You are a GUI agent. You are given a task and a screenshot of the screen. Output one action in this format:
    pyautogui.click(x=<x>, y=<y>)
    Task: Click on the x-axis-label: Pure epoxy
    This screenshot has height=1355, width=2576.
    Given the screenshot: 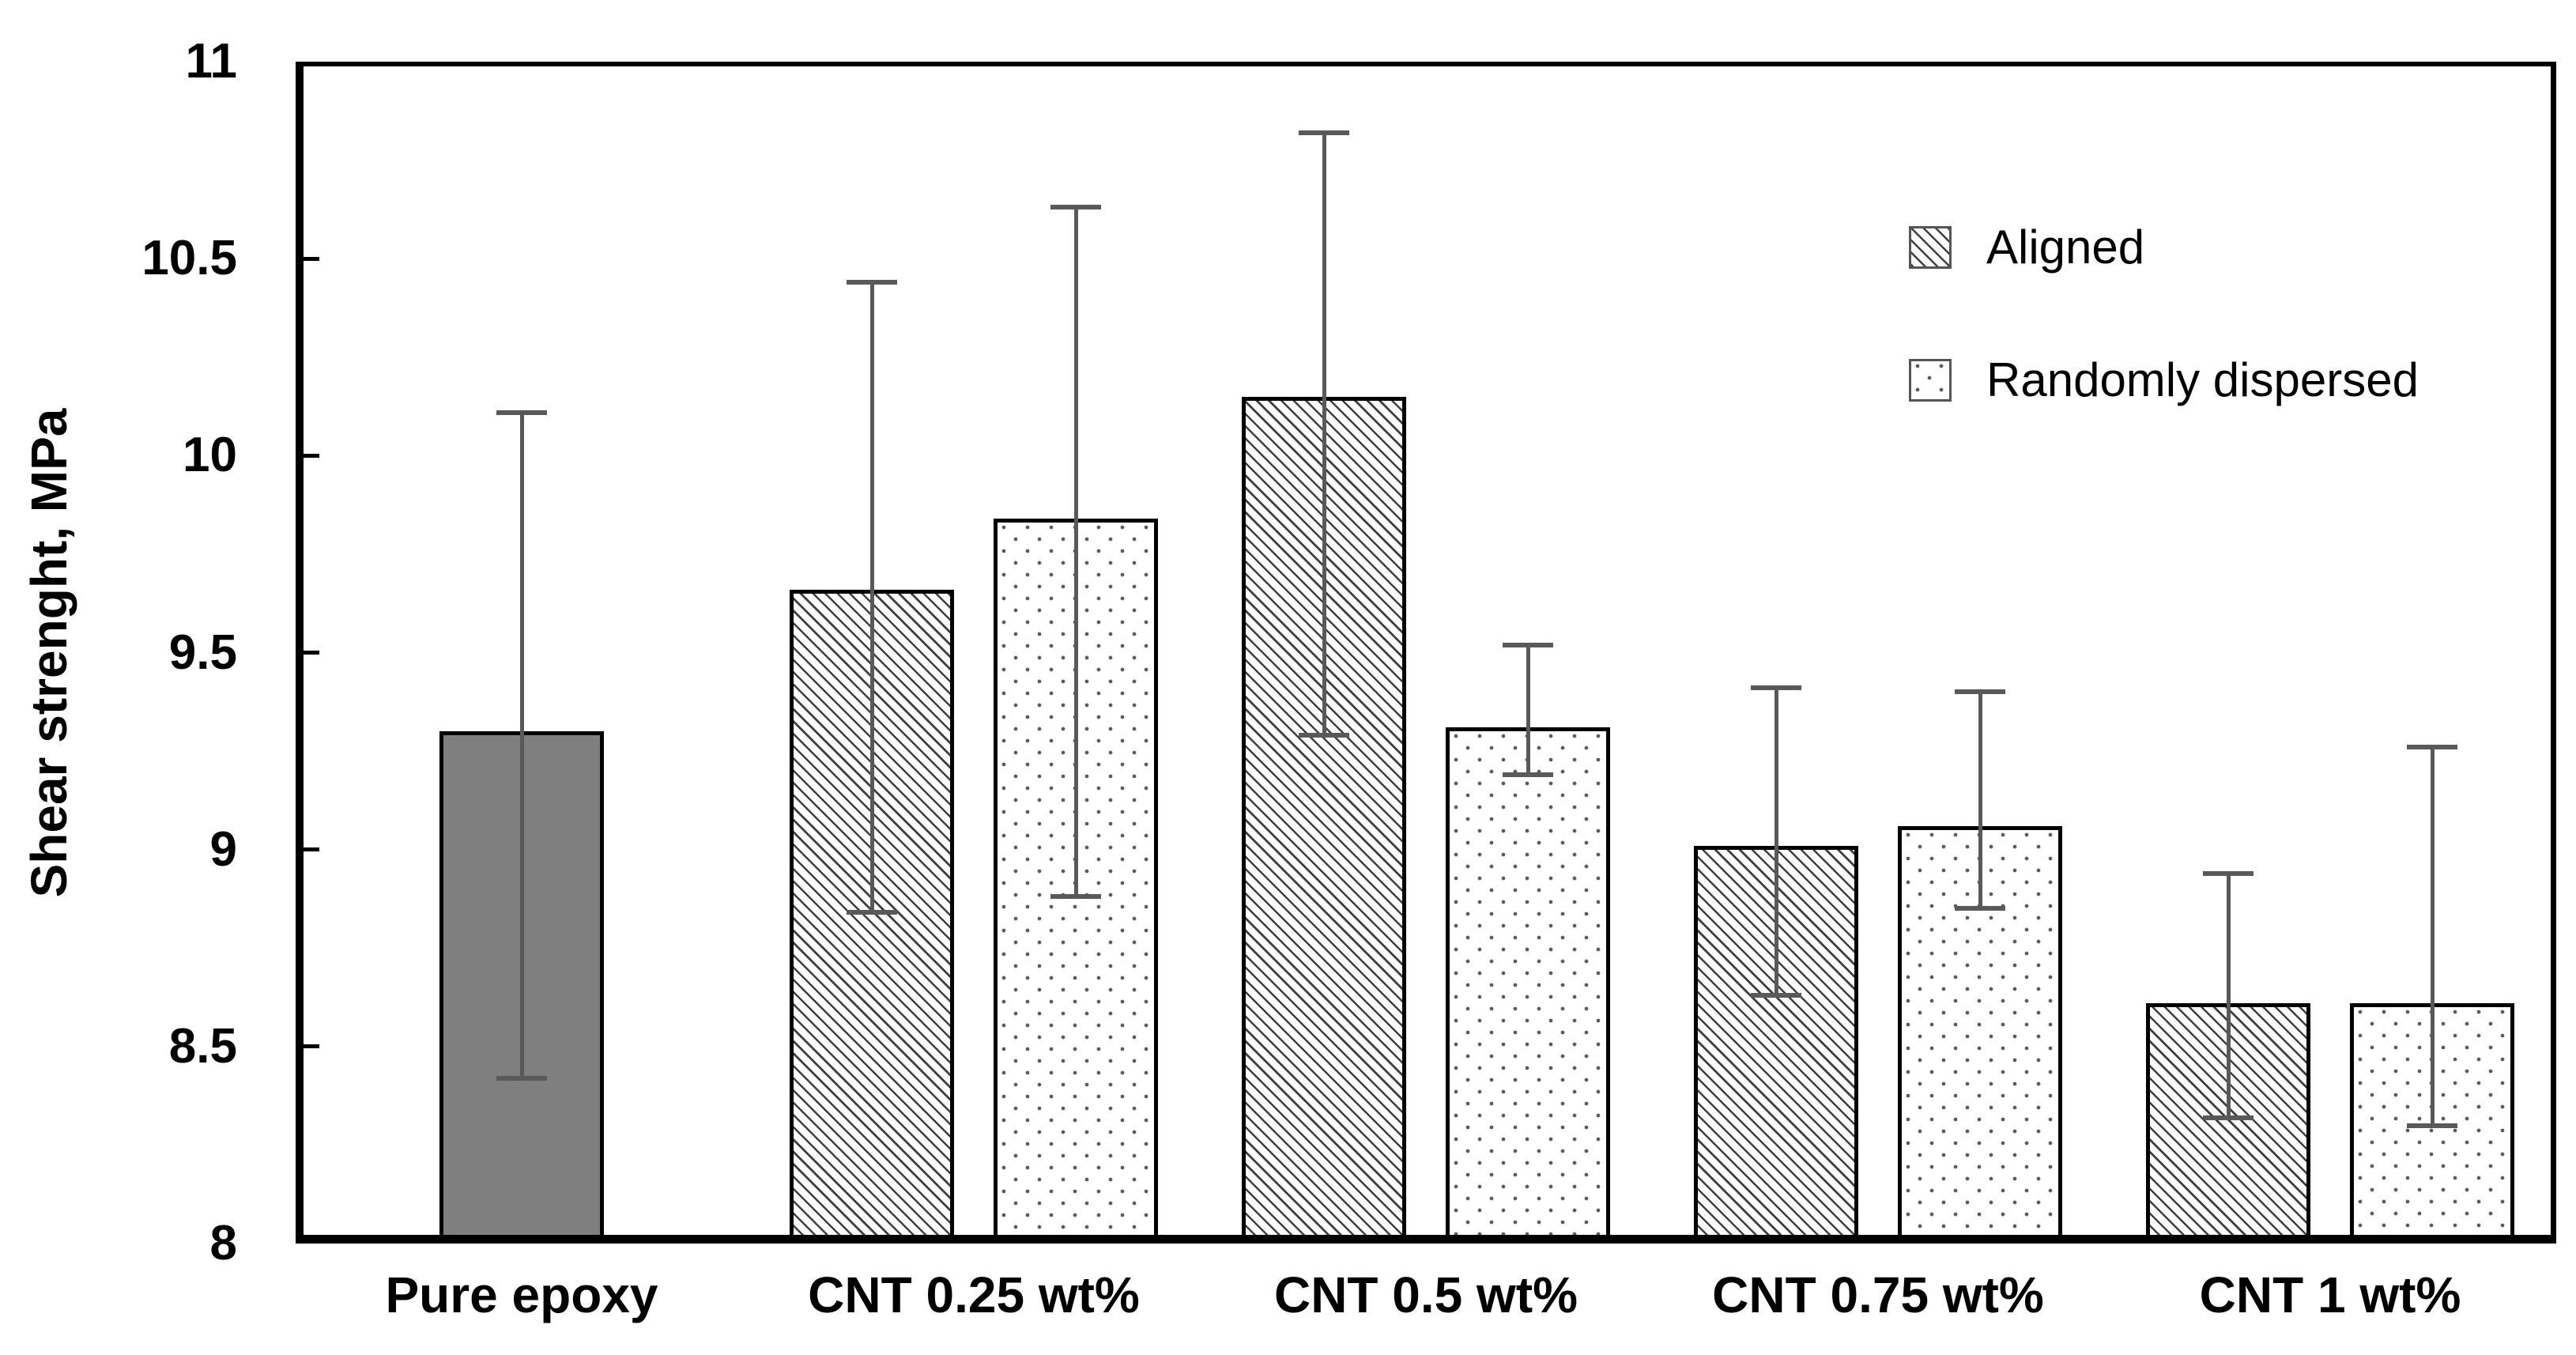 What is the action you would take?
    pyautogui.click(x=521, y=1294)
    